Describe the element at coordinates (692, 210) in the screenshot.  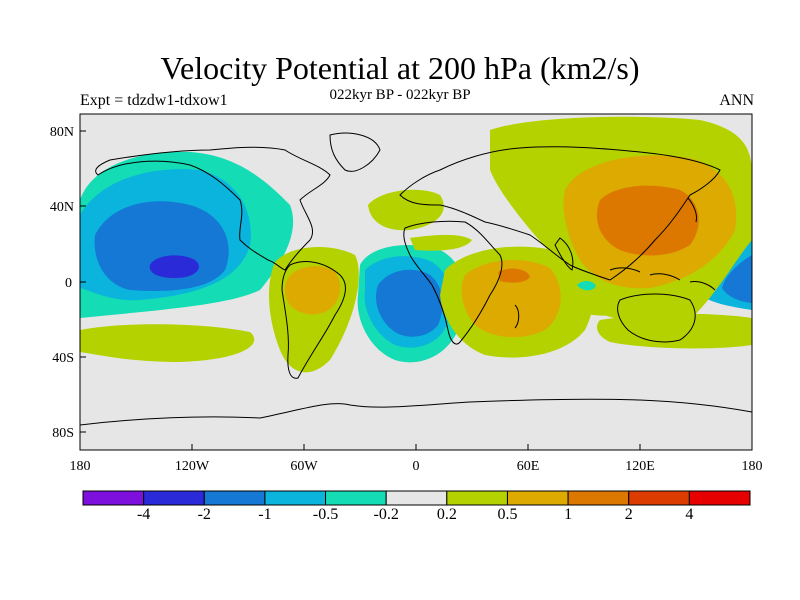
I see `coast-japan` at that location.